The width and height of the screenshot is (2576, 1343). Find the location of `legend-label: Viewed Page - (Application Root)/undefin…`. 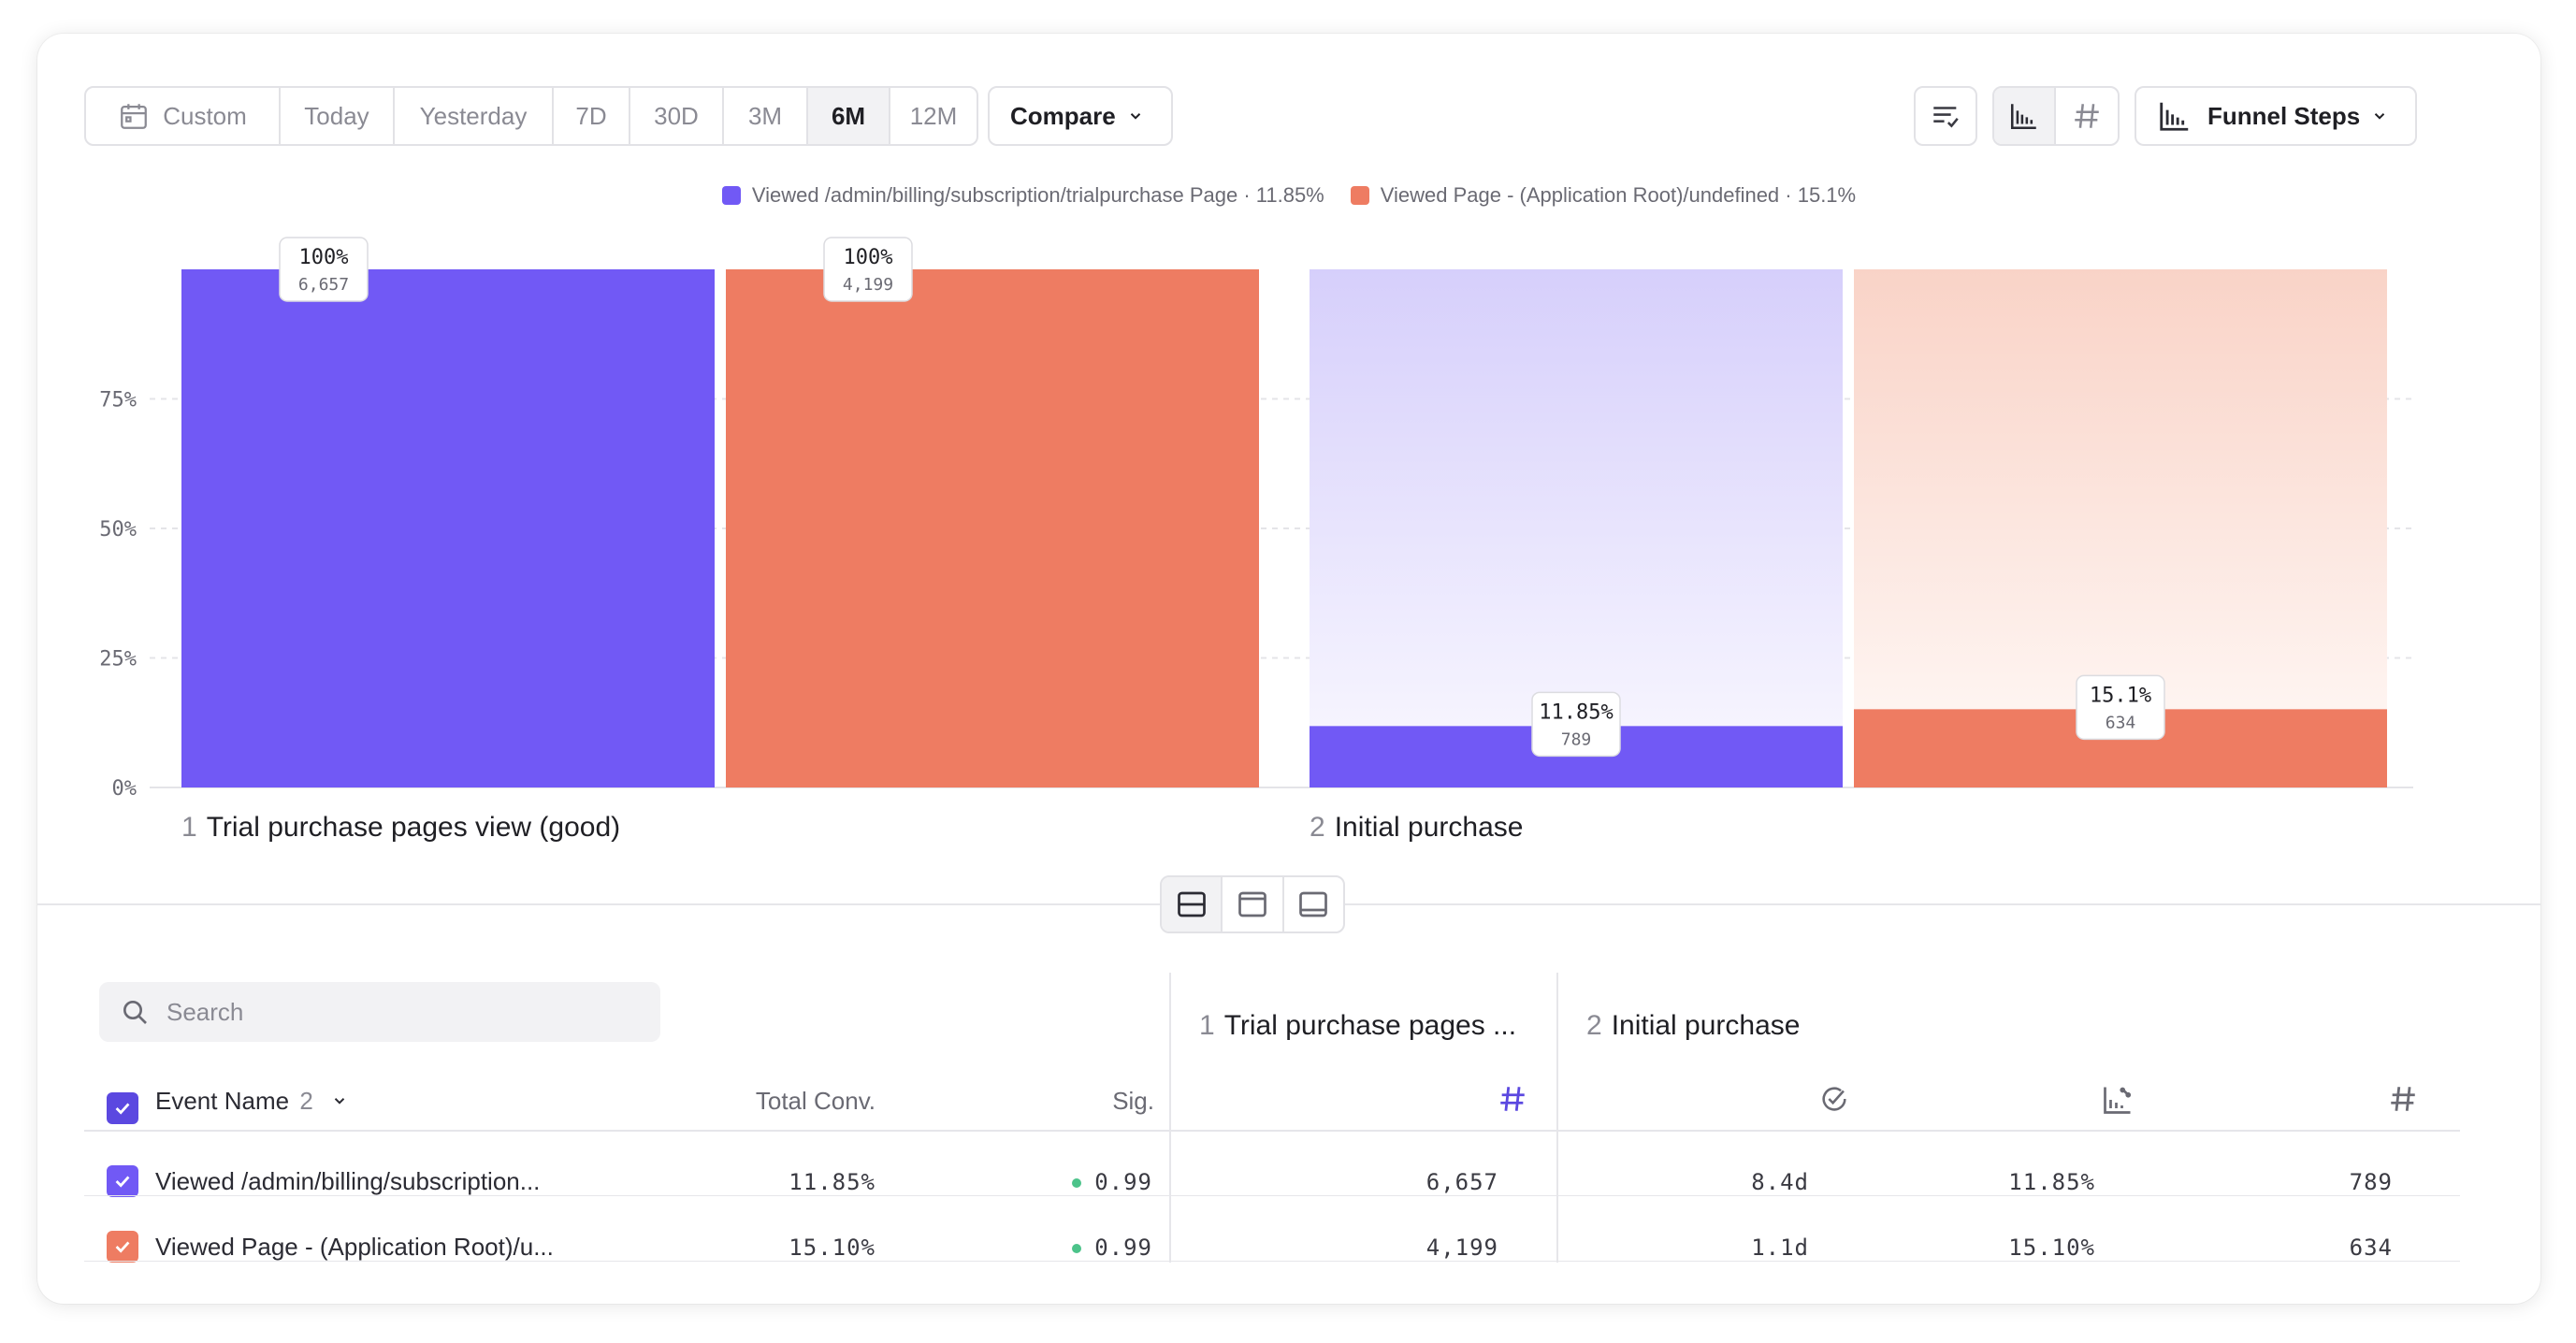

legend-label: Viewed Page - (Application Root)/undefin… is located at coordinates (1618, 195).